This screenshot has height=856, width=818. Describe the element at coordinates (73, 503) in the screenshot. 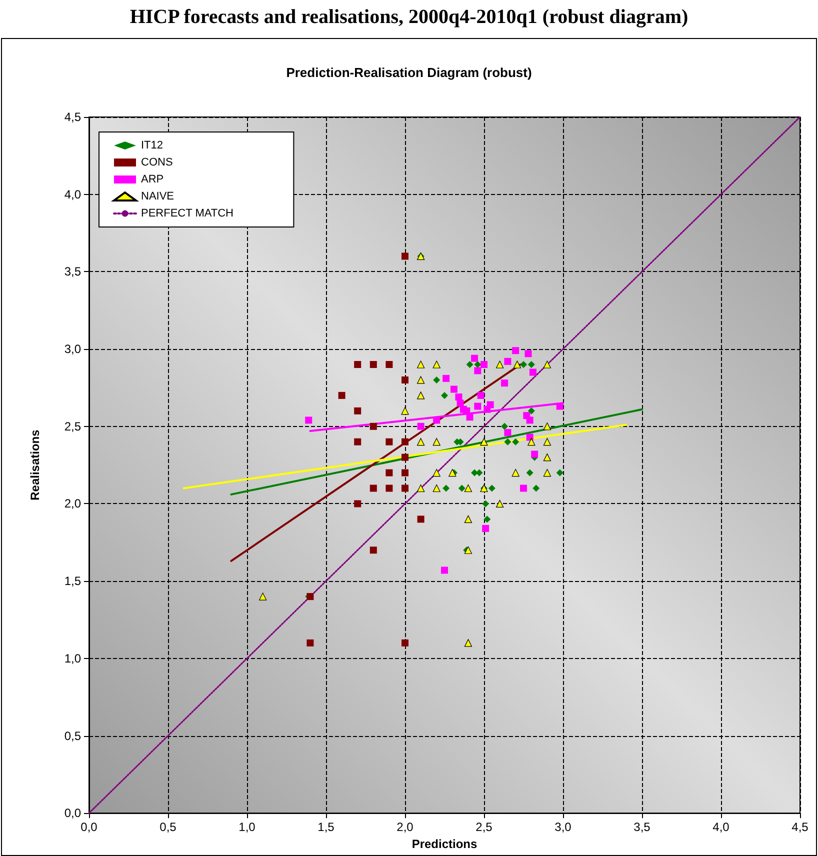

I see `y-tick-label: 2,0` at that location.